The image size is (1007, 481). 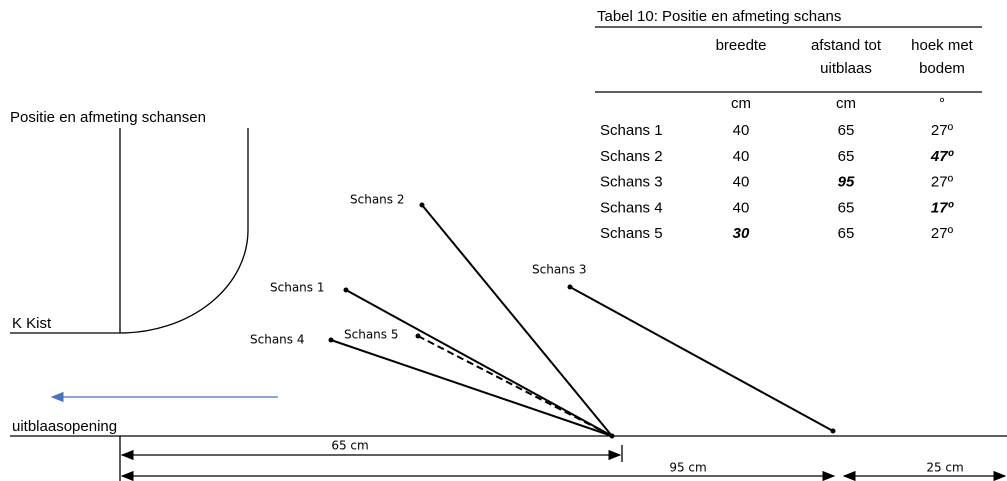 What do you see at coordinates (563, 458) in the screenshot?
I see `dimensions: 65 cm 95 cm 25 cm` at bounding box center [563, 458].